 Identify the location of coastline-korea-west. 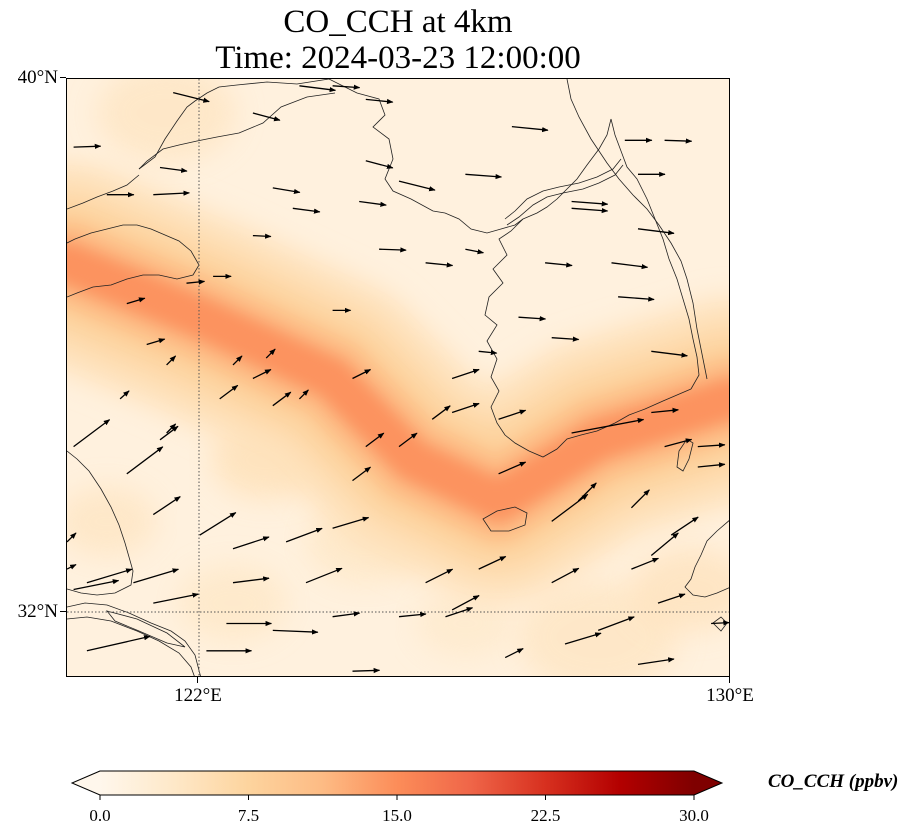
(507, 335).